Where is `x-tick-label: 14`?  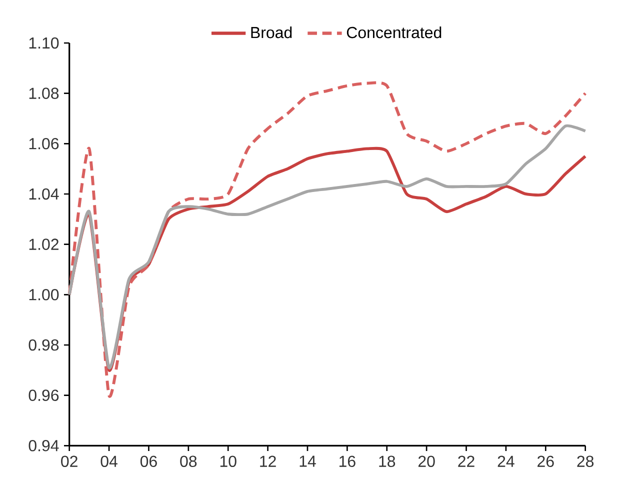 x-tick-label: 14 is located at coordinates (308, 461).